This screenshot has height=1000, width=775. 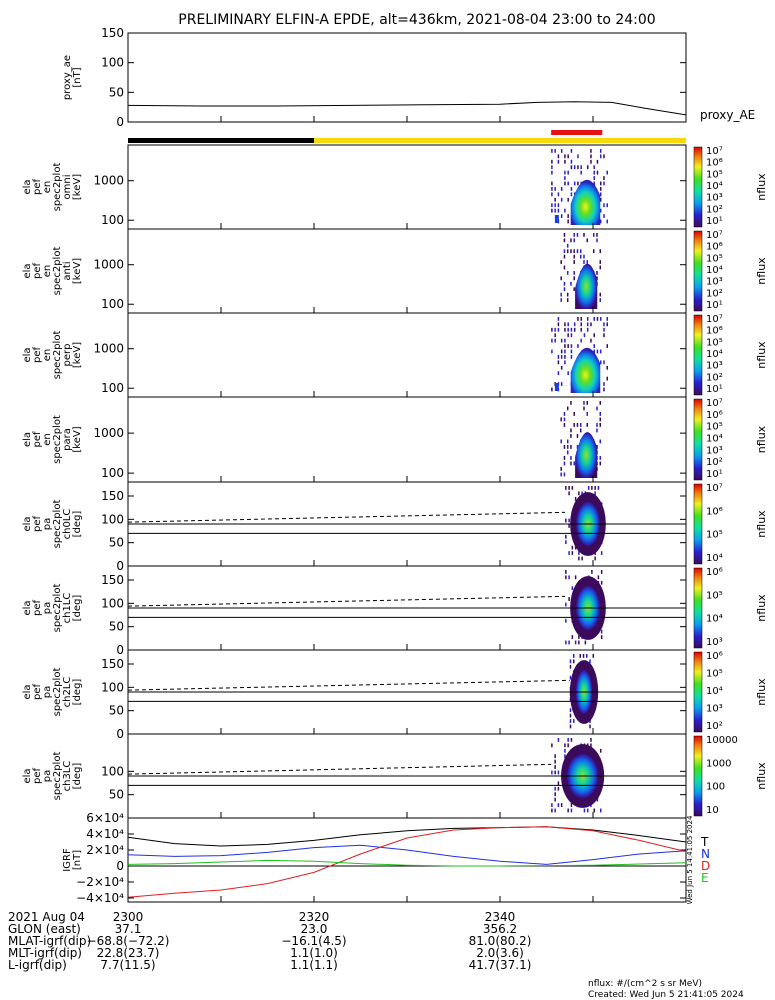 I want to click on status-bar, so click(x=407, y=136).